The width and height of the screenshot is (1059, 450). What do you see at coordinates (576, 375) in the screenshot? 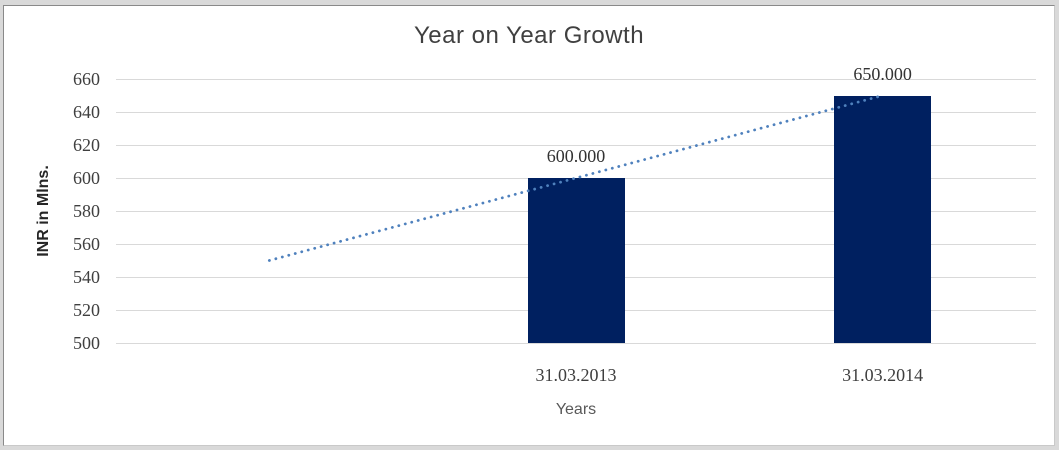
I see `x-category-label: 31.03.2013` at bounding box center [576, 375].